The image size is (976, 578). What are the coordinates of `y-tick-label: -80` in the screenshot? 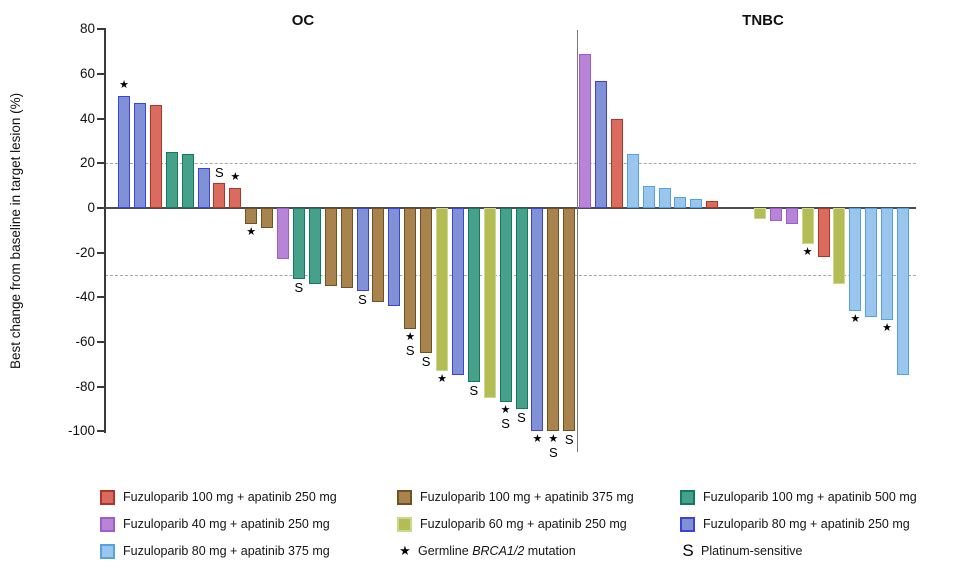 It's located at (85, 386).